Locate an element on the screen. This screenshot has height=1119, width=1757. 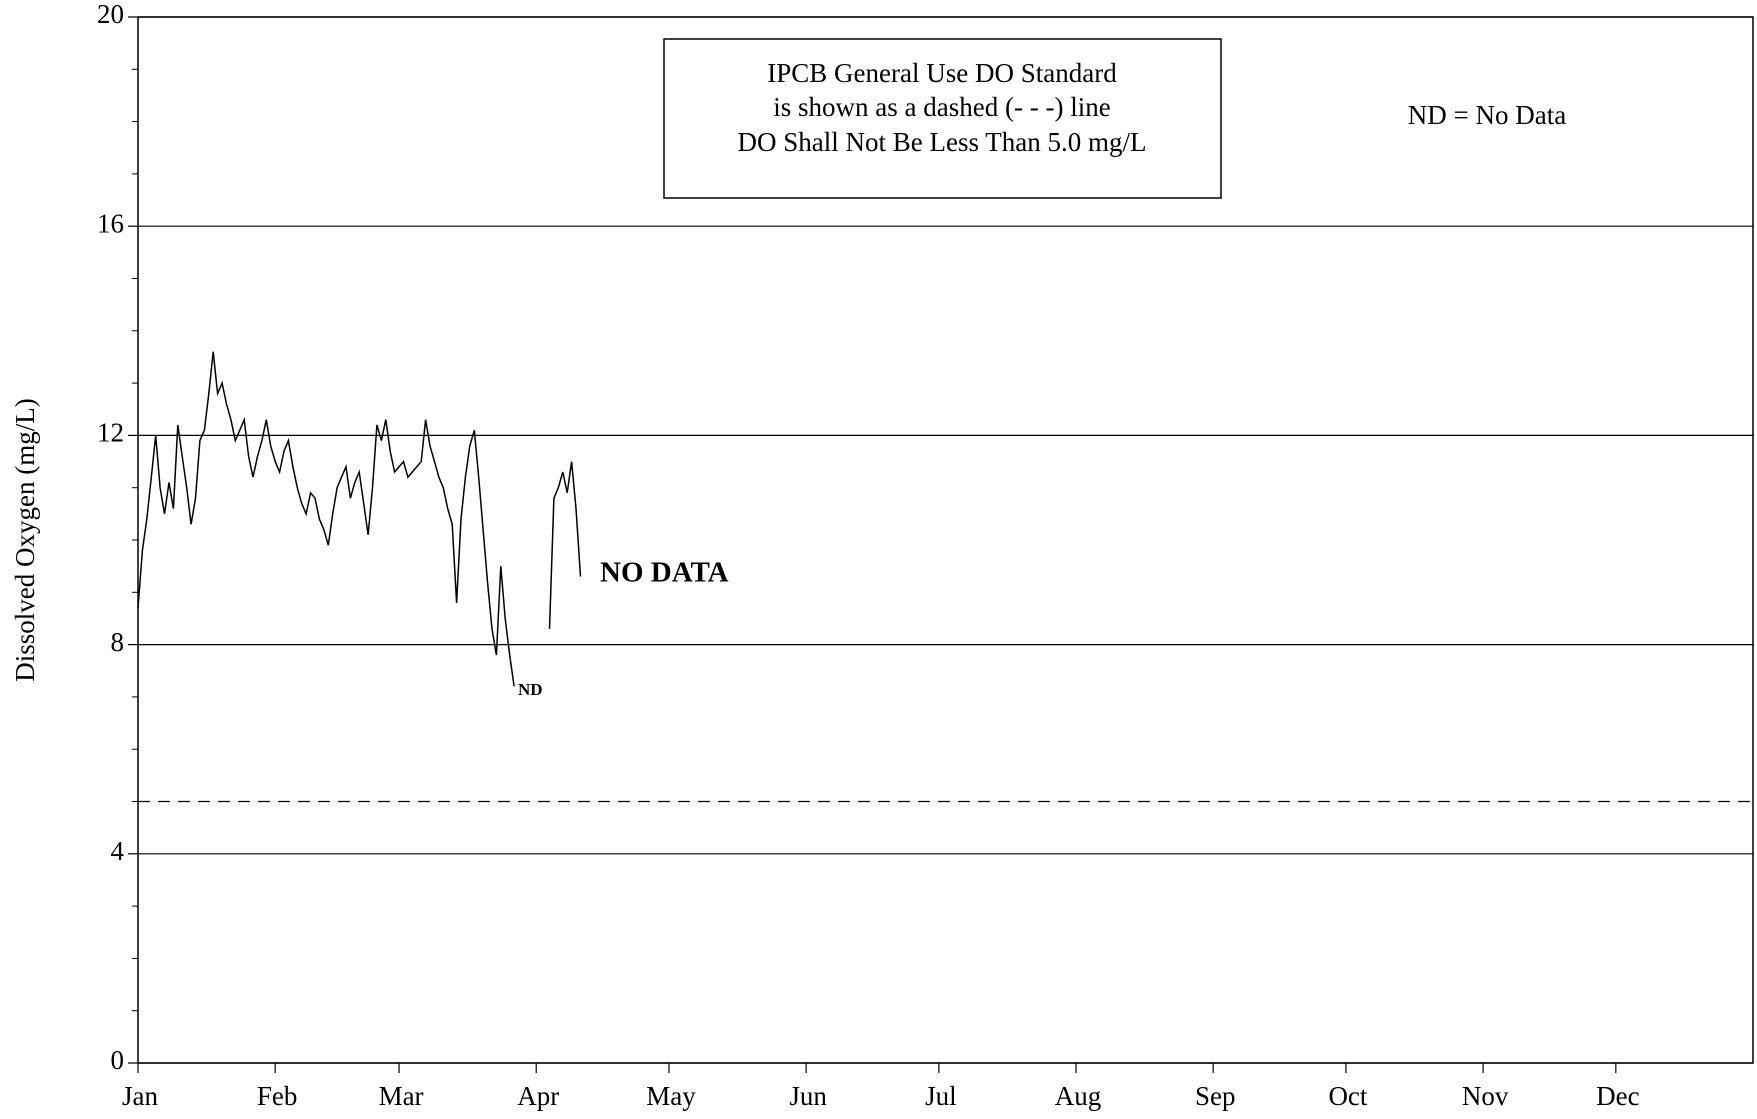
x-tick-label: Oct is located at coordinates (1347, 1096).